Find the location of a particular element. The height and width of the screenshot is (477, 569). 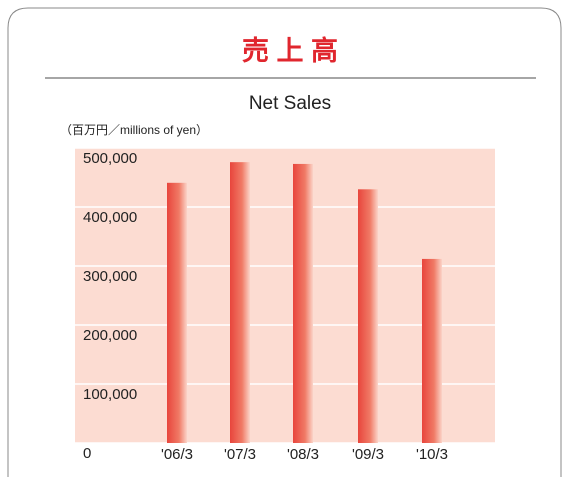

chart-subtitle: Net Sales is located at coordinates (290, 103).